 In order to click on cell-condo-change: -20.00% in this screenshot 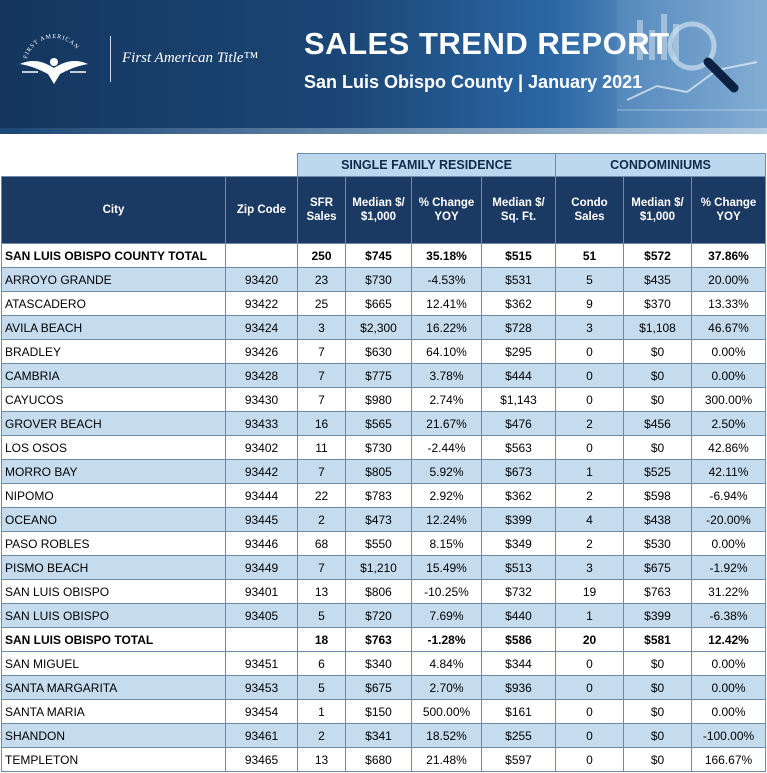, I will do `click(728, 519)`.